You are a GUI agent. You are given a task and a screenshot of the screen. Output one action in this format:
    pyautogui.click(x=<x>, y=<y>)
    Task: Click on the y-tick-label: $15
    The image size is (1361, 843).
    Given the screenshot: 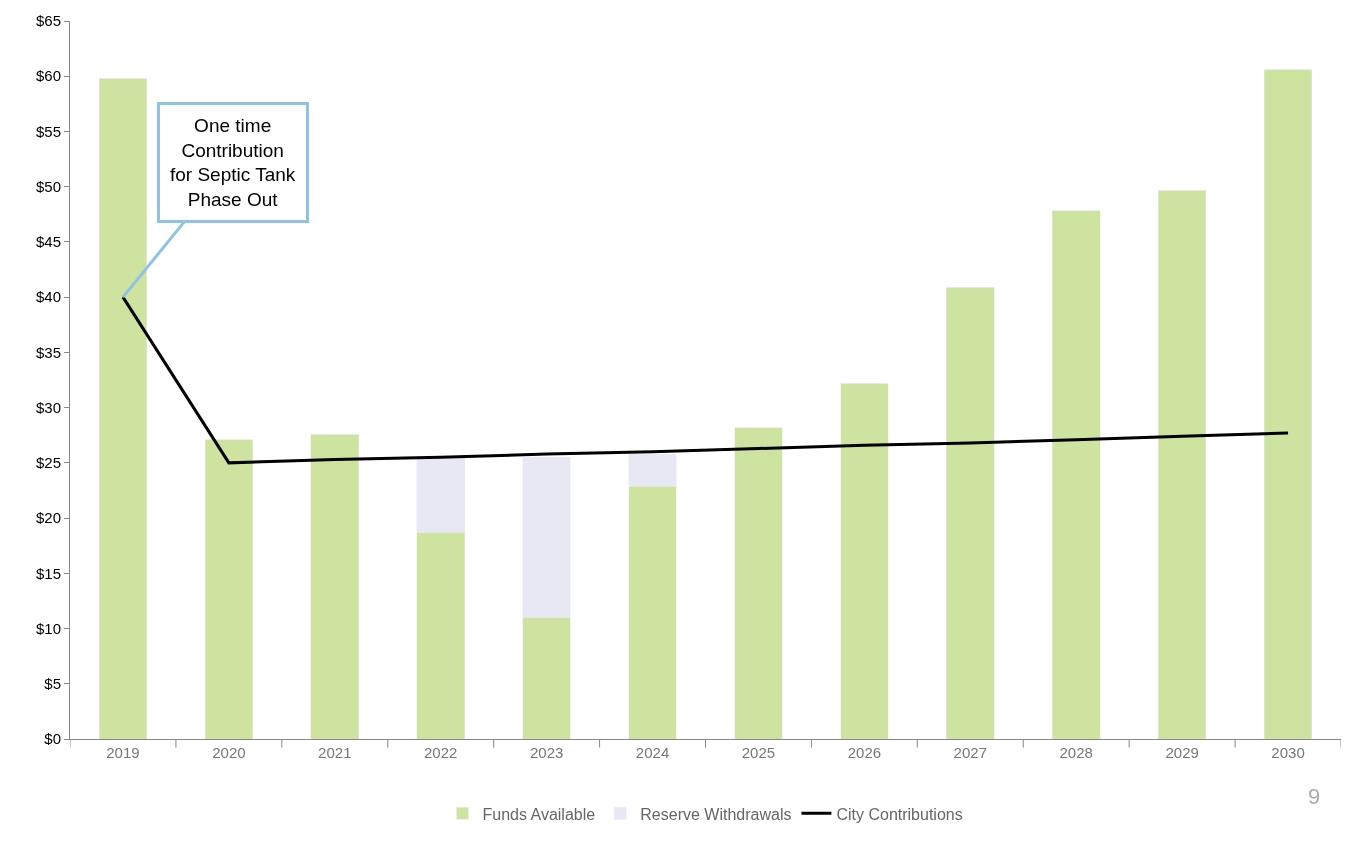 What is the action you would take?
    pyautogui.click(x=48, y=573)
    